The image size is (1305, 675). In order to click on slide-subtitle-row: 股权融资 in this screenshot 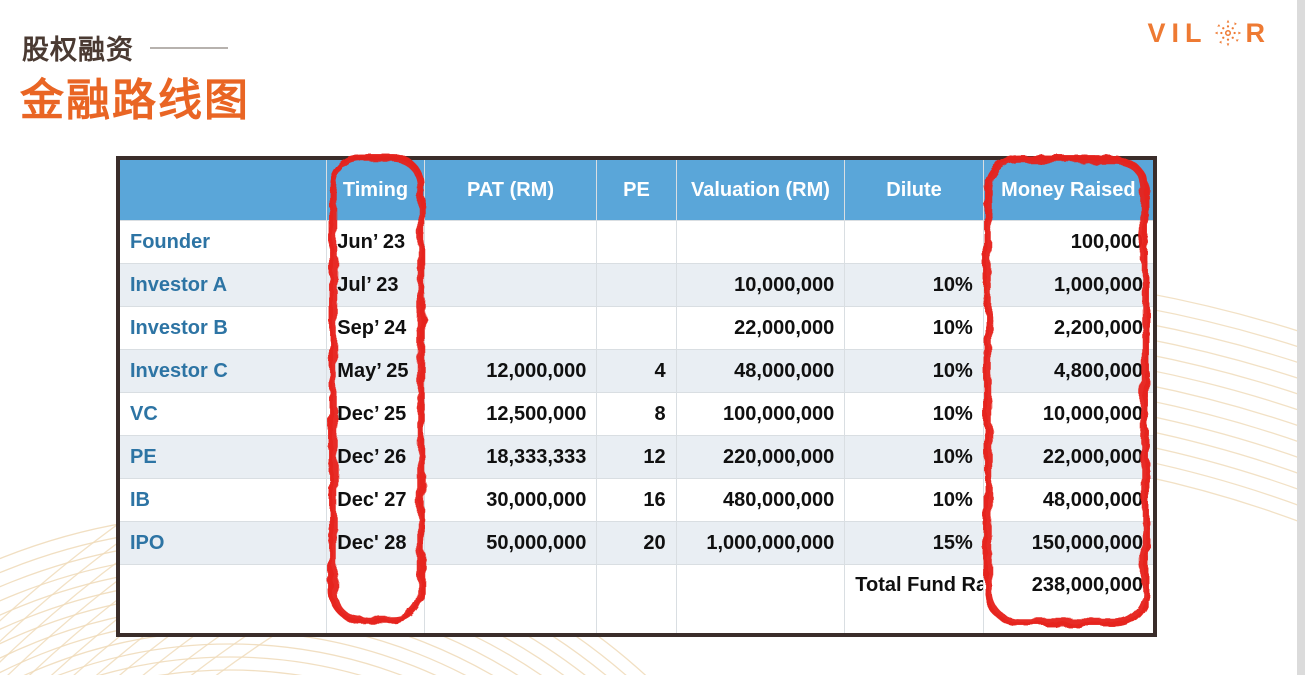, I will do `click(125, 47)`.